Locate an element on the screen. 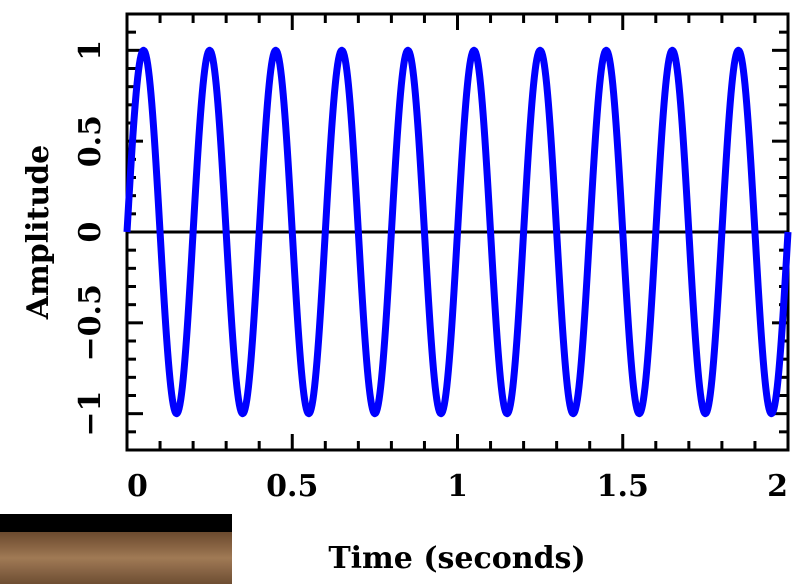  y-tick-labels: −1 −0.5 0 0.5 1 is located at coordinates (90, 238).